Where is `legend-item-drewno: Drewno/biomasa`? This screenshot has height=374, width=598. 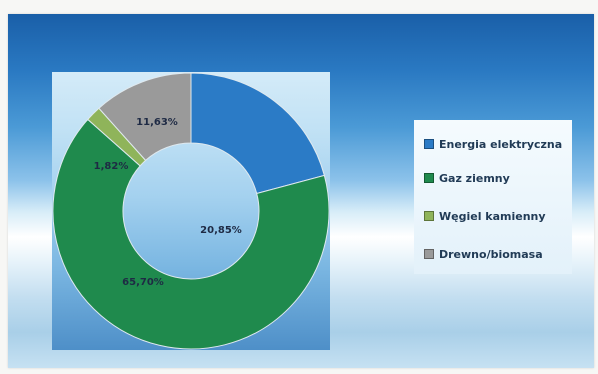 legend-item-drewno: Drewno/biomasa is located at coordinates (483, 254).